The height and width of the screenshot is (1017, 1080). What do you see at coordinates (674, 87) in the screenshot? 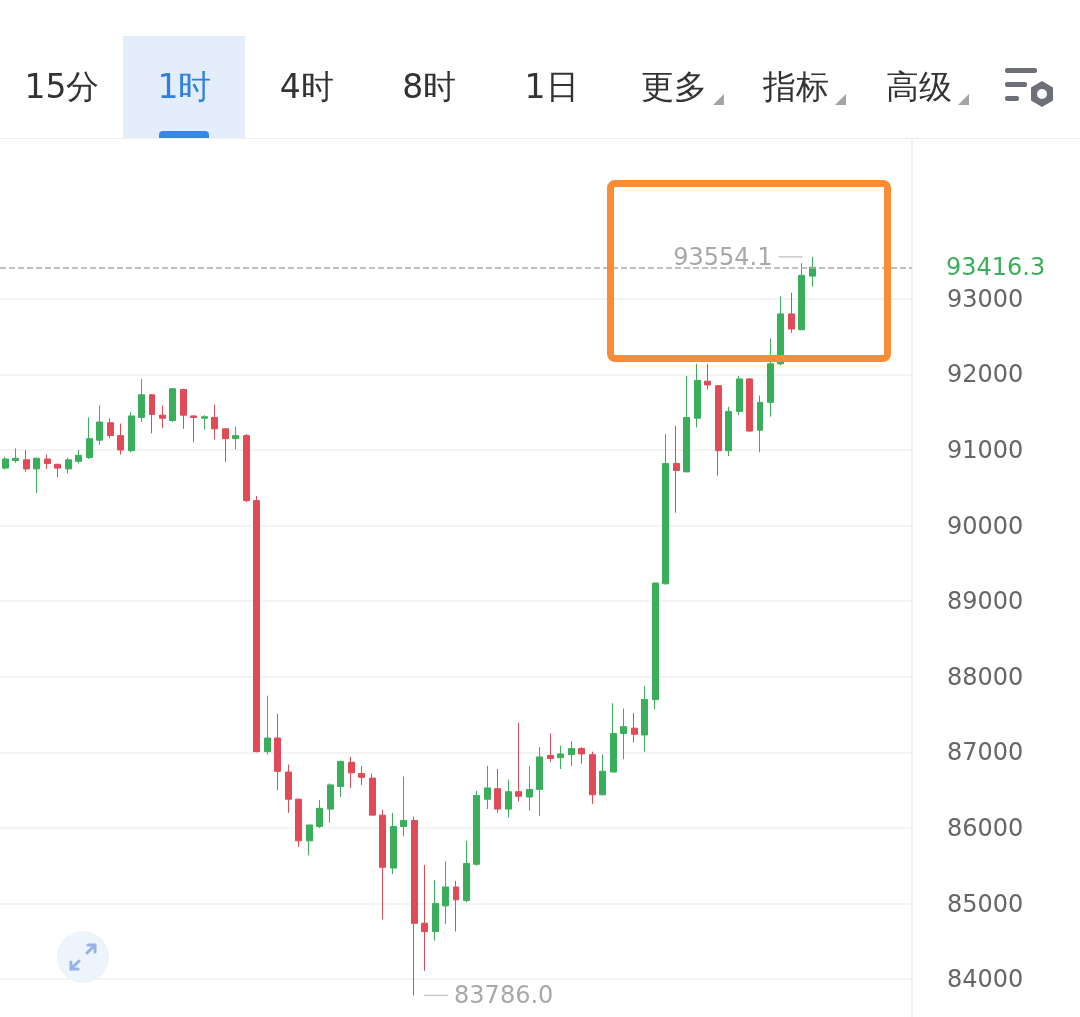
I see `text: 更多` at bounding box center [674, 87].